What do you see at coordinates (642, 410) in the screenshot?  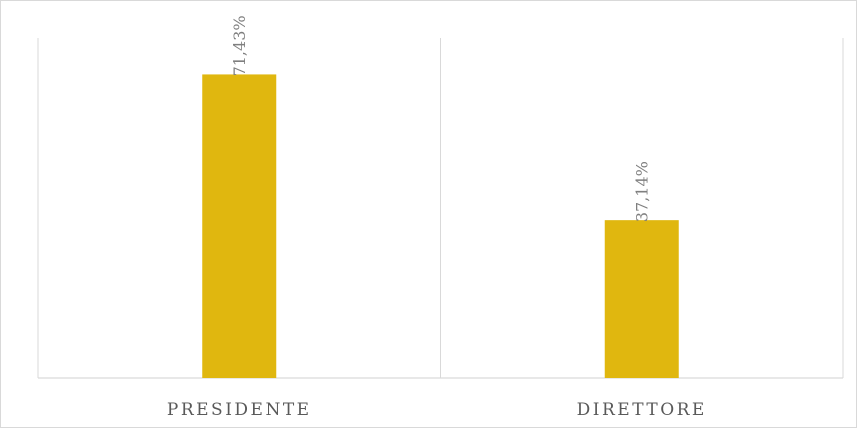 I see `x-tick-label: DIRETTORE` at bounding box center [642, 410].